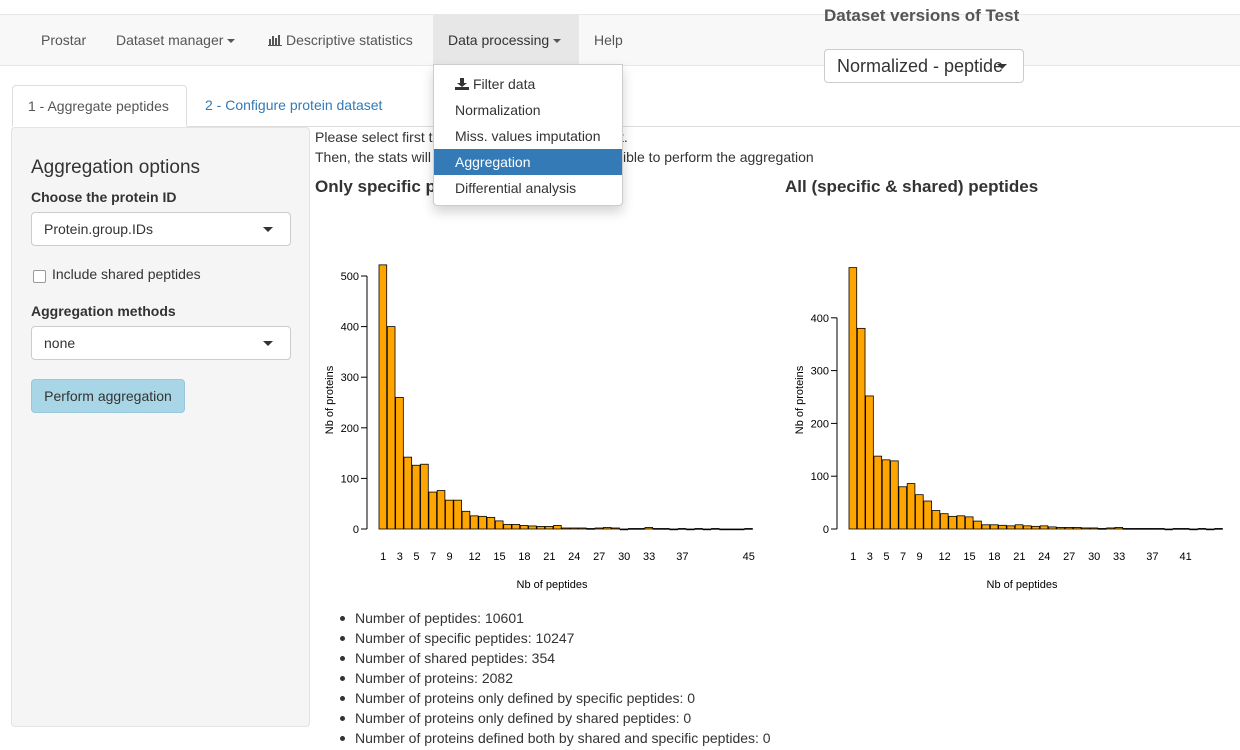 Image resolution: width=1240 pixels, height=750 pixels. What do you see at coordinates (350, 479) in the screenshot?
I see `chart-1-y-tick-label: 100` at bounding box center [350, 479].